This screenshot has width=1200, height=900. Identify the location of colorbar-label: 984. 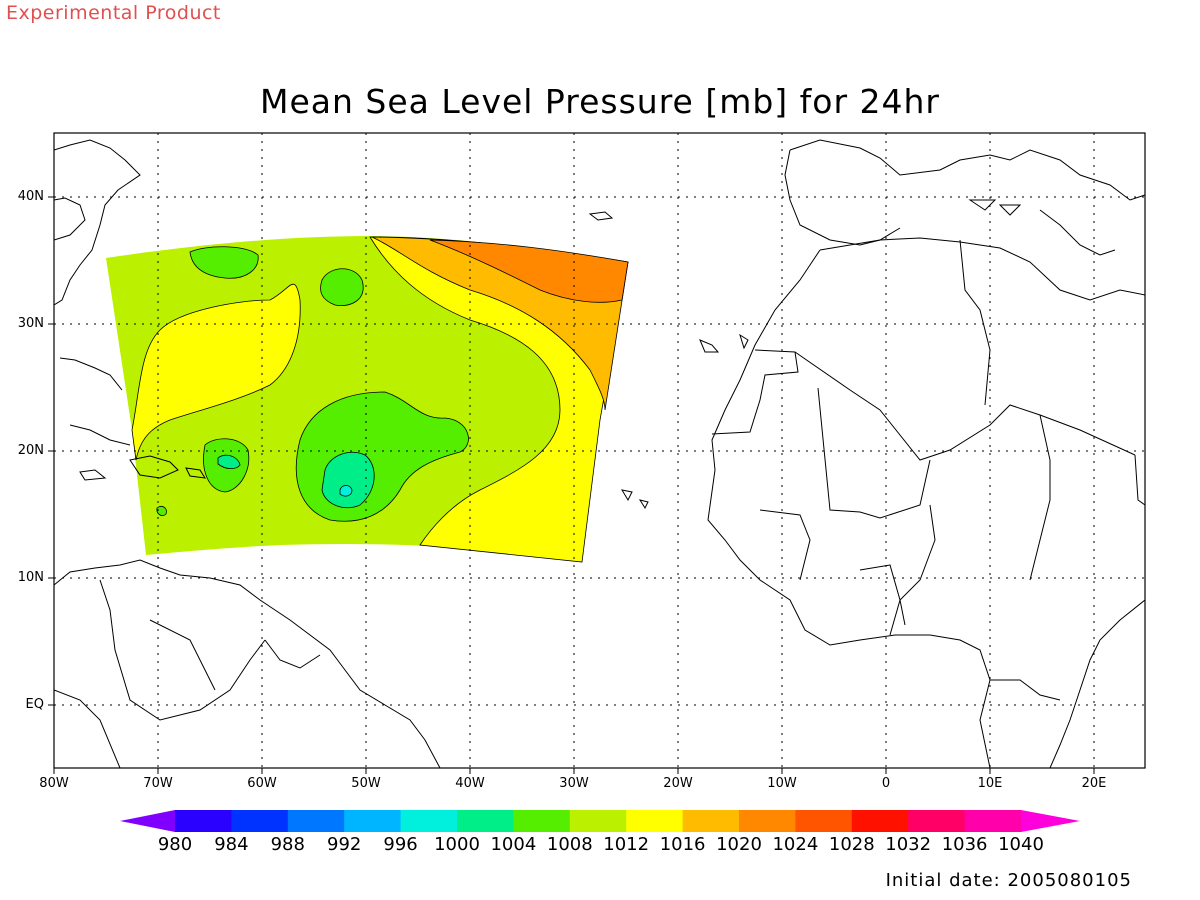
(231, 844).